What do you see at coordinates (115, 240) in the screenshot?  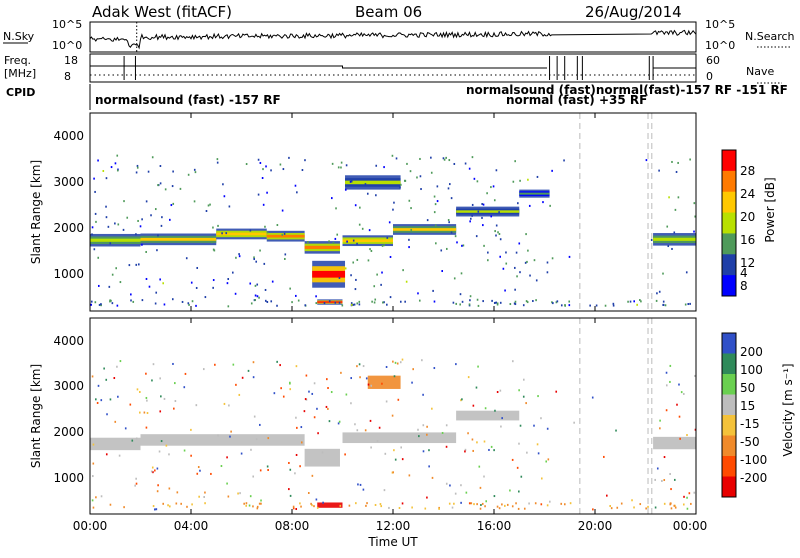 I see `power-band-core` at bounding box center [115, 240].